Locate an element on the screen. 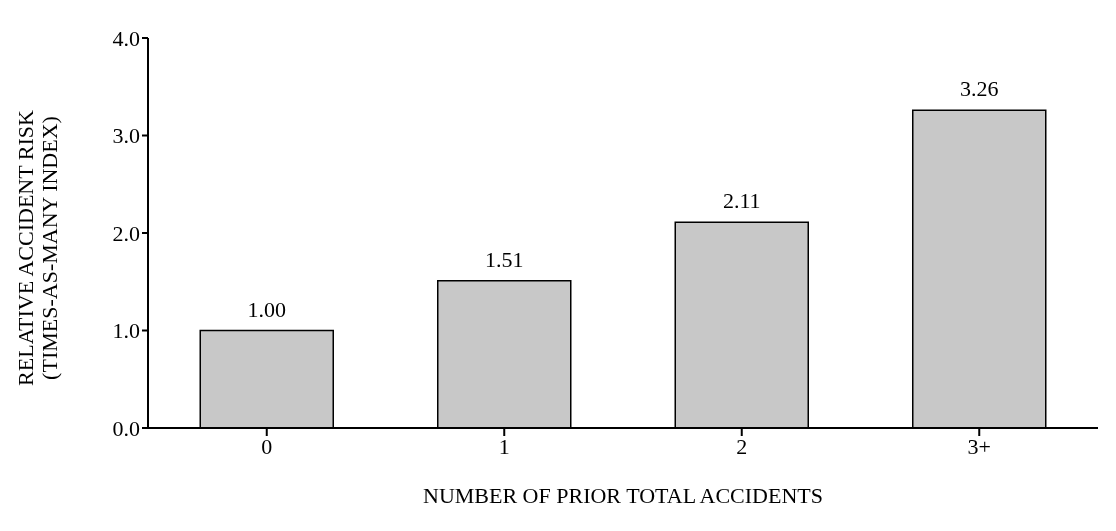  y-axis-title: RELATIVE ACCIDENT RISK (TIMES-AS-MANY INDEX) is located at coordinates (38, 248).